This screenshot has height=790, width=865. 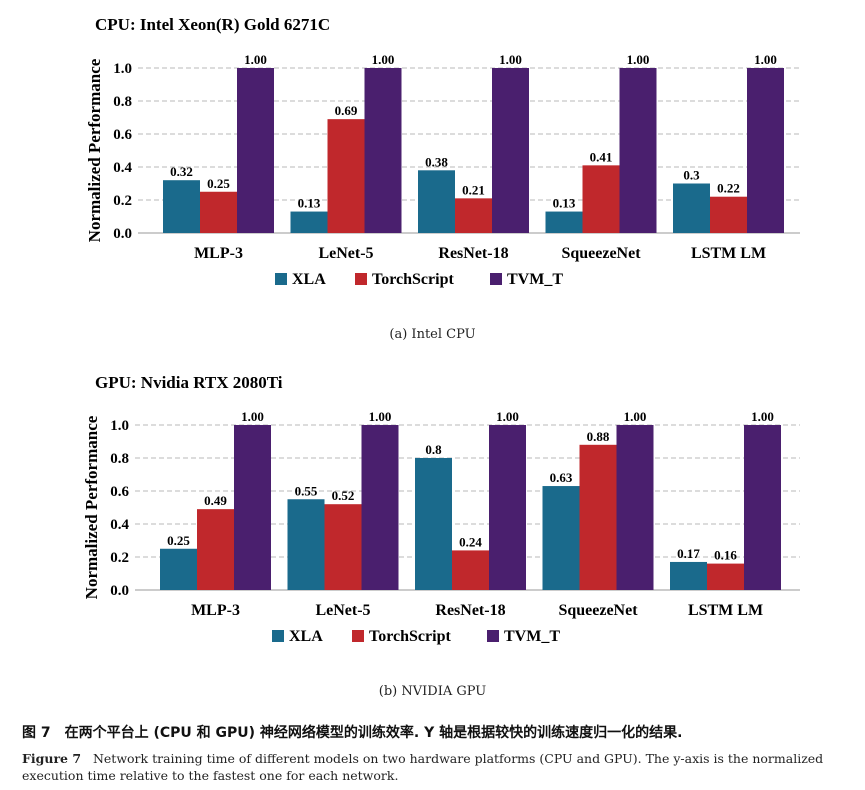 I want to click on cpu-x-tick-label: ResNet-18, so click(x=473, y=253).